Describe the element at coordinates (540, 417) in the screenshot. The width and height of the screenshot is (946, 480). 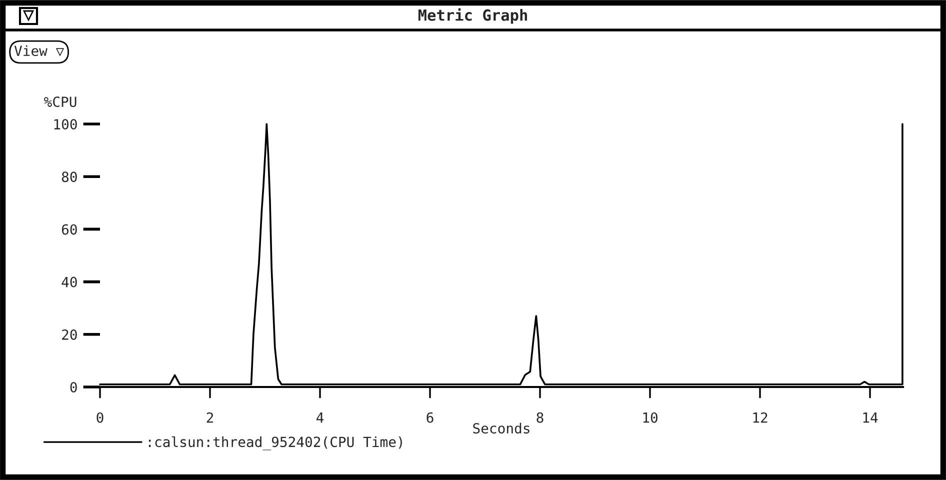
I see `x-tick-label: 8` at that location.